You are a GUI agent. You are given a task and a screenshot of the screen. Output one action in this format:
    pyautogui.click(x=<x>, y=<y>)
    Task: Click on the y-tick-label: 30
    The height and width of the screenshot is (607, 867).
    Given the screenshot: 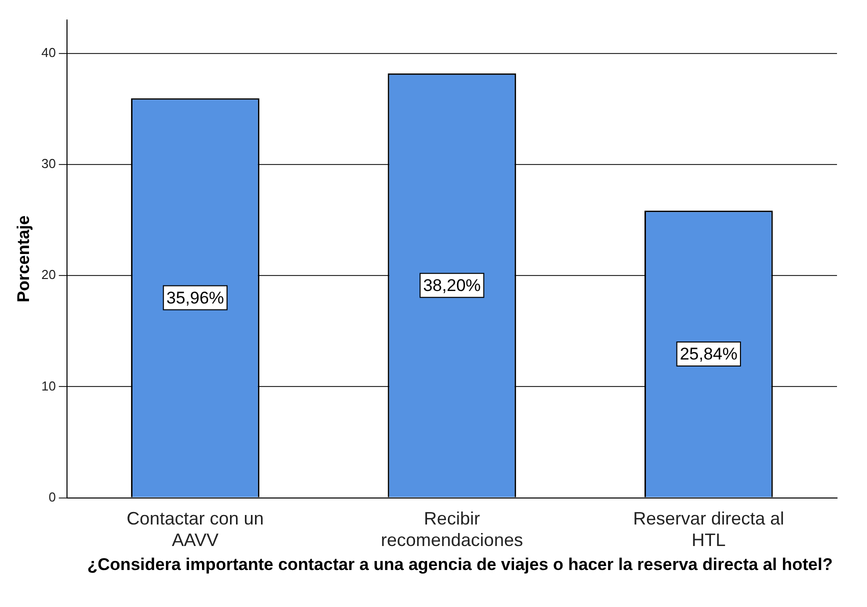 What is the action you would take?
    pyautogui.click(x=48, y=164)
    